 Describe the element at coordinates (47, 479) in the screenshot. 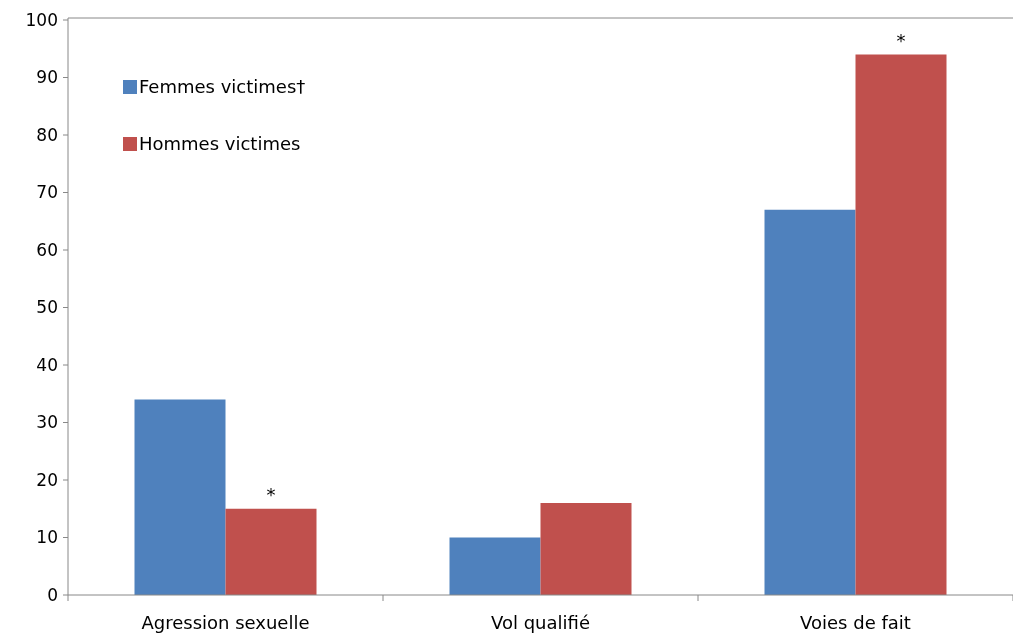

I see `y-tick-label: 20` at that location.